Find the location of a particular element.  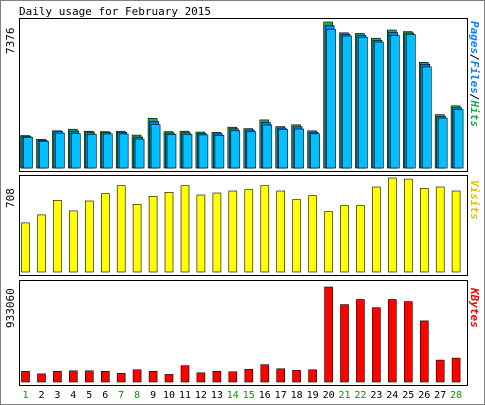

hits-label: Hits is located at coordinates (474, 114).